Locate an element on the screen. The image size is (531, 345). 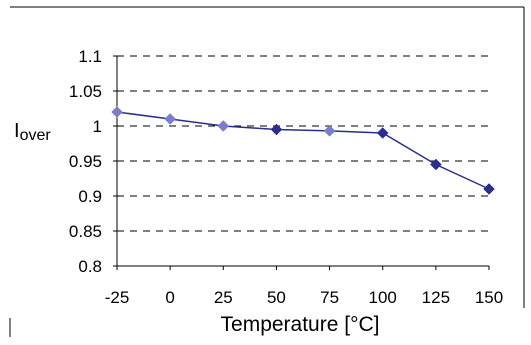
y-tick-label-0: 0.8 is located at coordinates (90, 266).